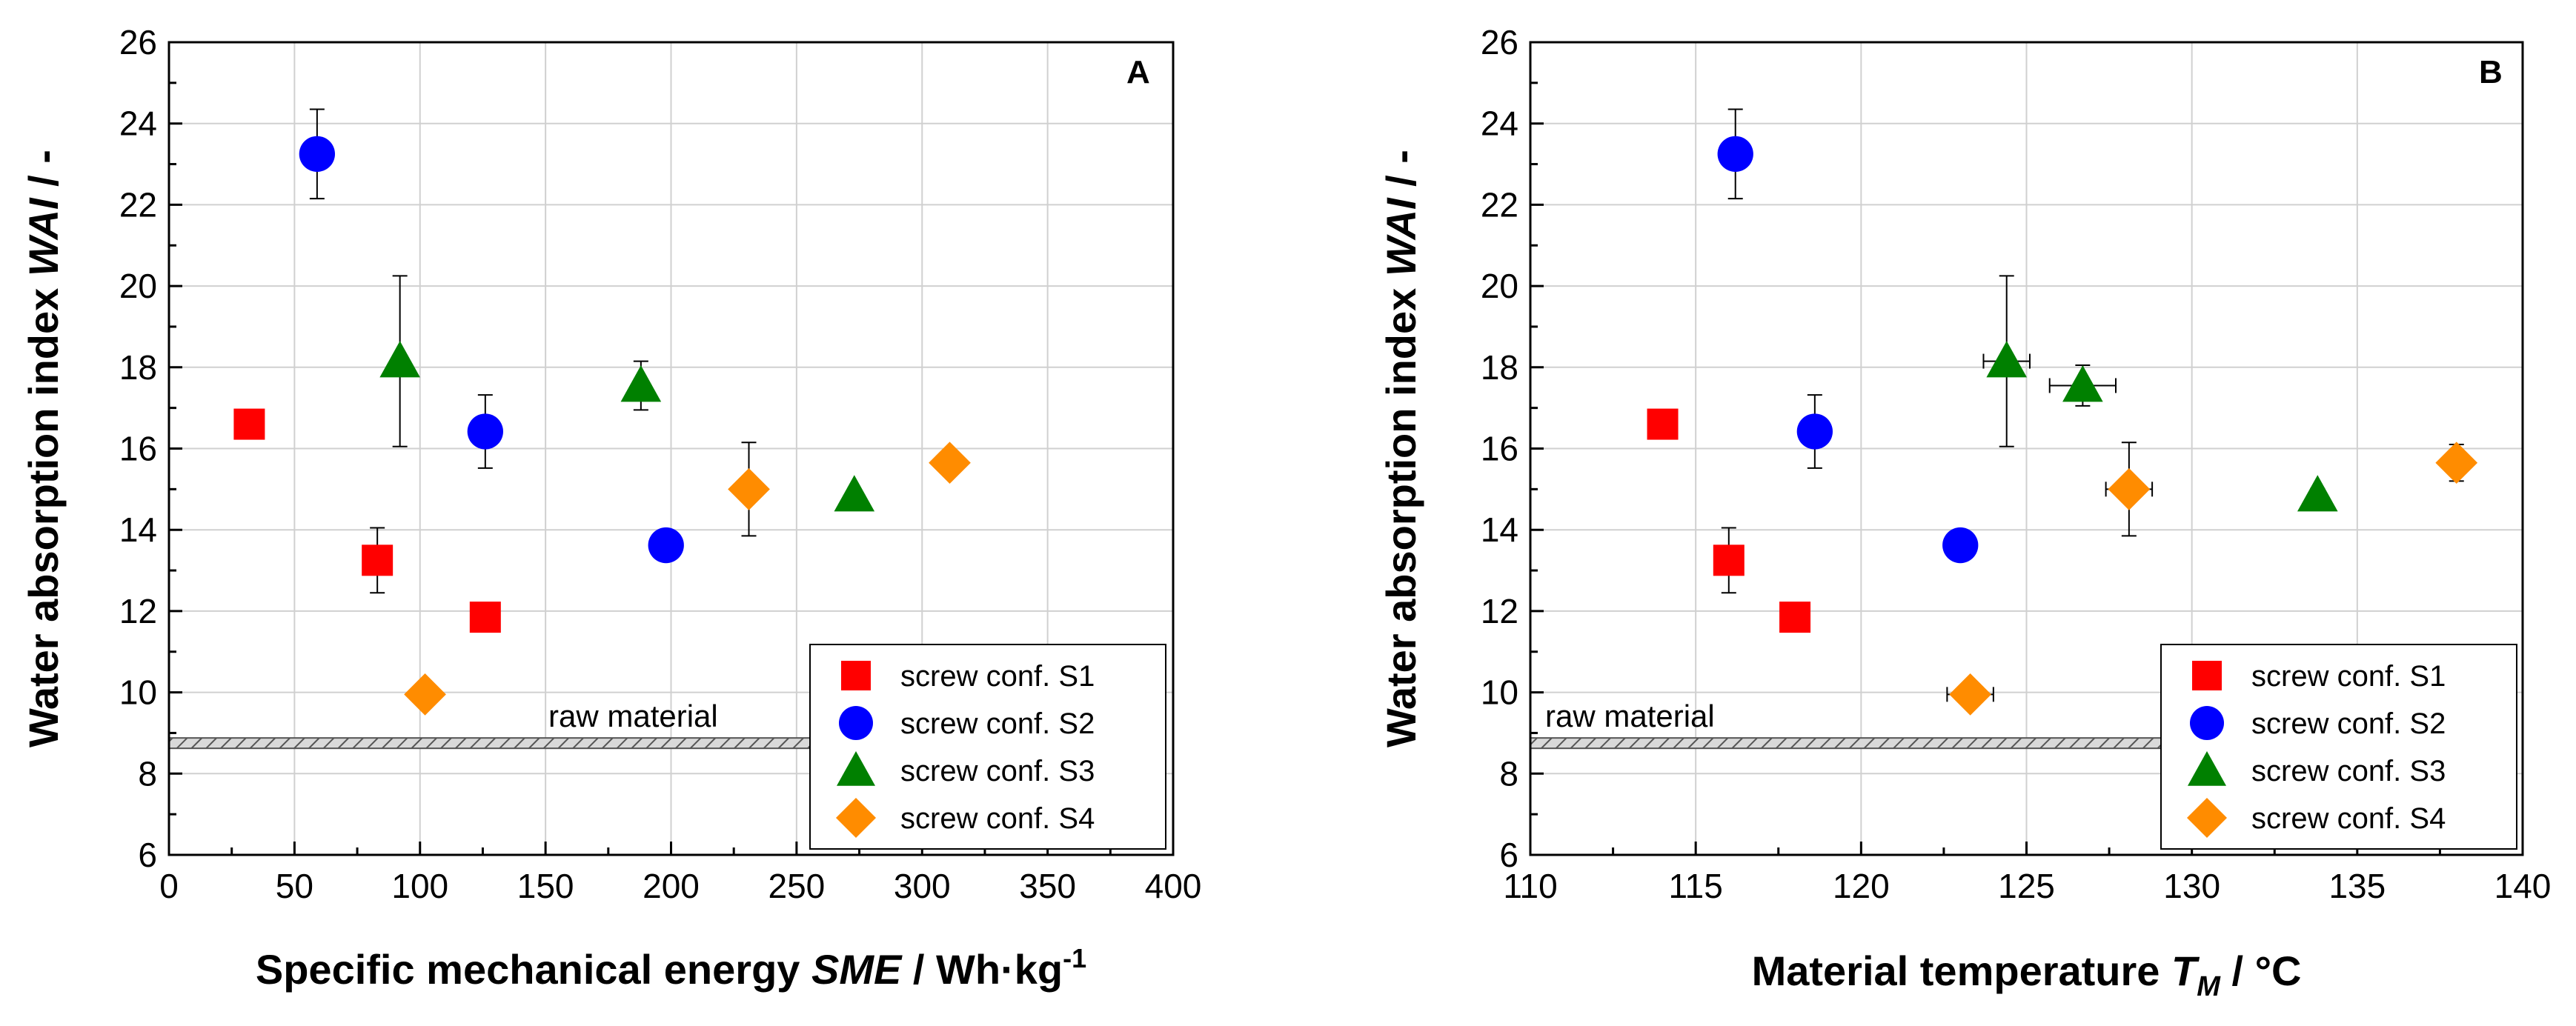 Image resolution: width=2576 pixels, height=1026 pixels. I want to click on panel-label: B, so click(2491, 72).